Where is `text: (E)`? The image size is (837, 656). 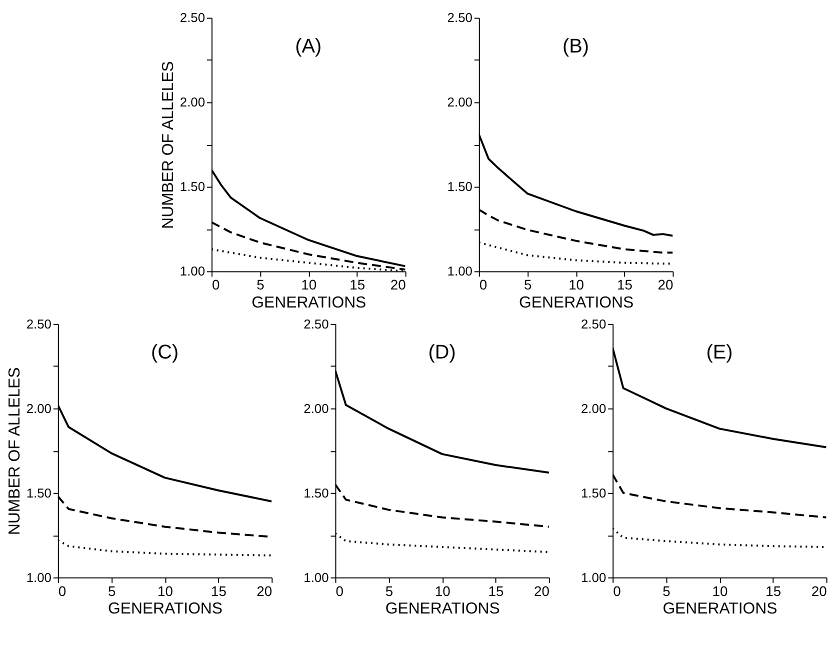
text: (E) is located at coordinates (719, 353).